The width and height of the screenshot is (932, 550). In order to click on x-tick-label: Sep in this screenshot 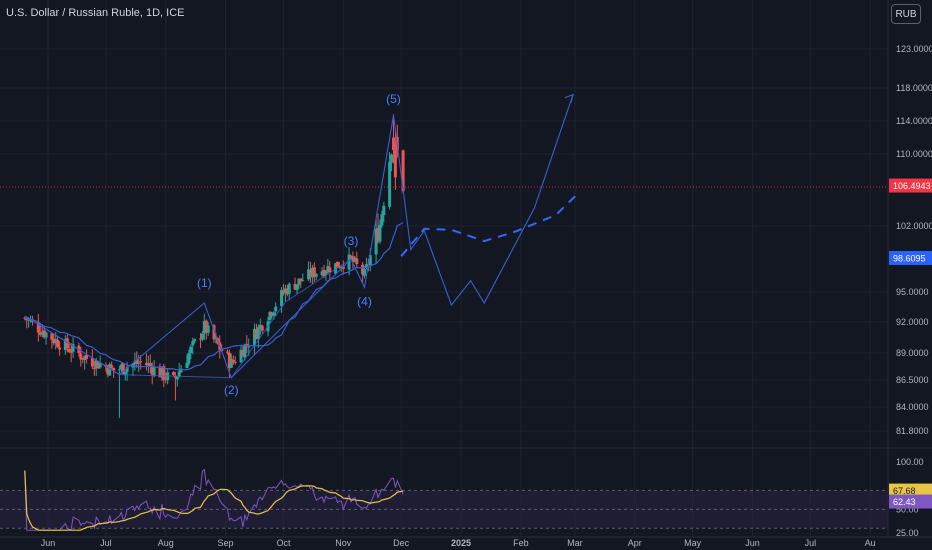, I will do `click(226, 543)`.